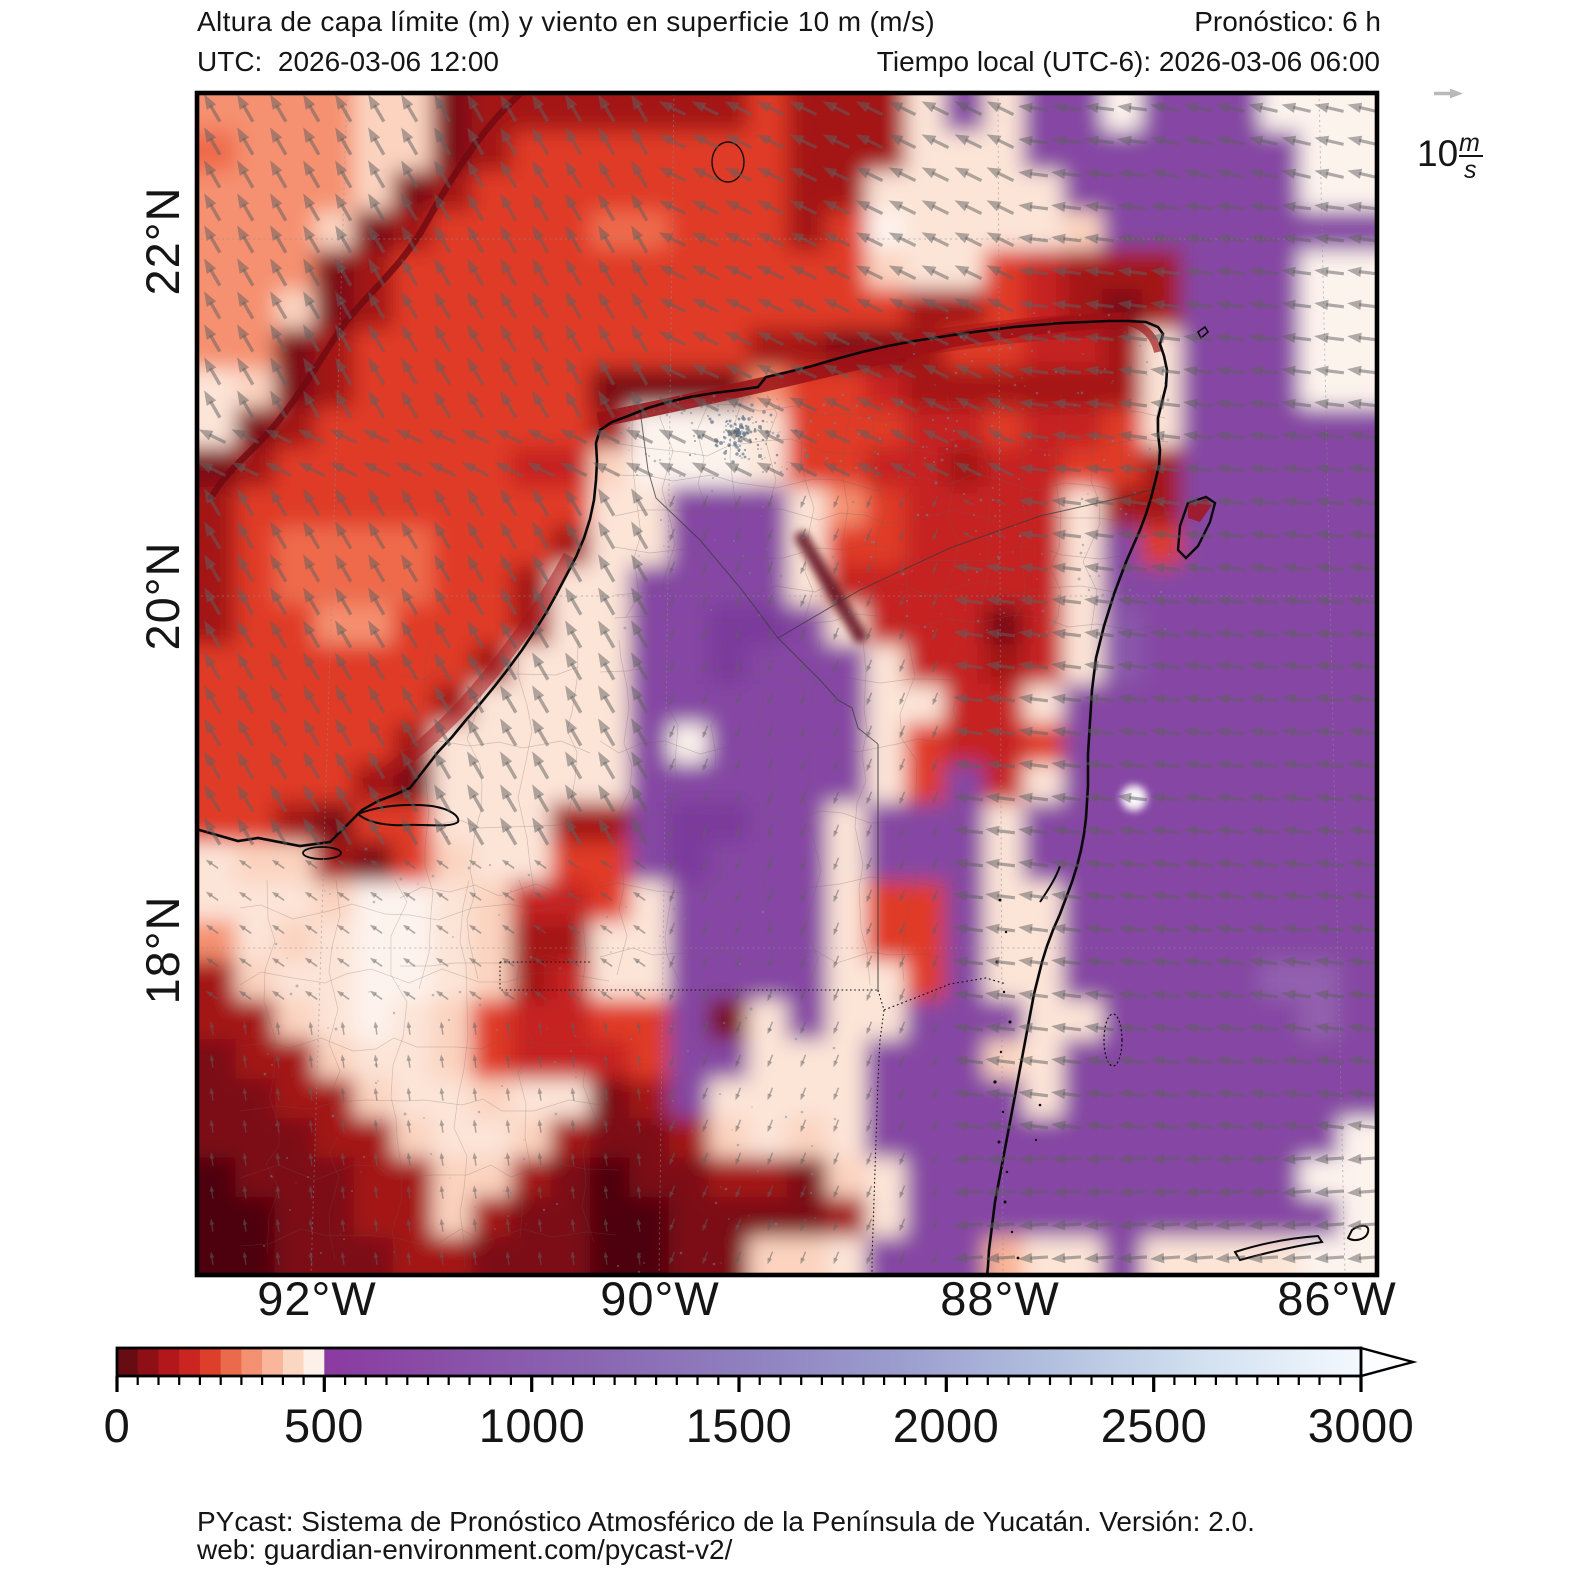 This screenshot has width=1574, height=1579. What do you see at coordinates (464, 1549) in the screenshot?
I see `svg-text:web: guardian-environment.com/: web: guardian-environment.com/pycast-v2/` at bounding box center [464, 1549].